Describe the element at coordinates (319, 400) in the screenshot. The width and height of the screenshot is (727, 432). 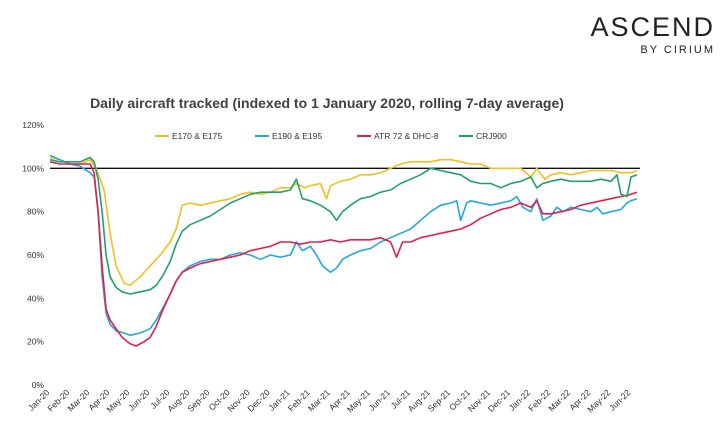
I see `x-tick-label: Mar-21` at that location.